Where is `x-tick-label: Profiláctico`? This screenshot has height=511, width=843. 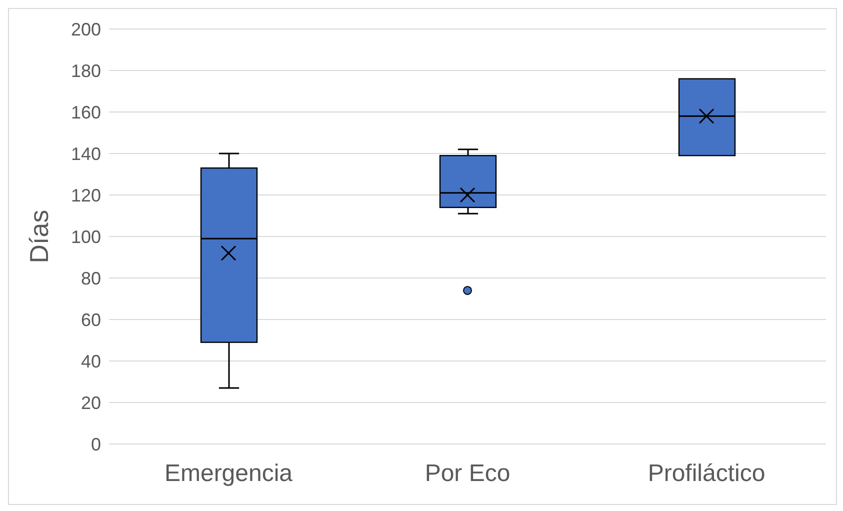 x-tick-label: Profiláctico is located at coordinates (707, 474).